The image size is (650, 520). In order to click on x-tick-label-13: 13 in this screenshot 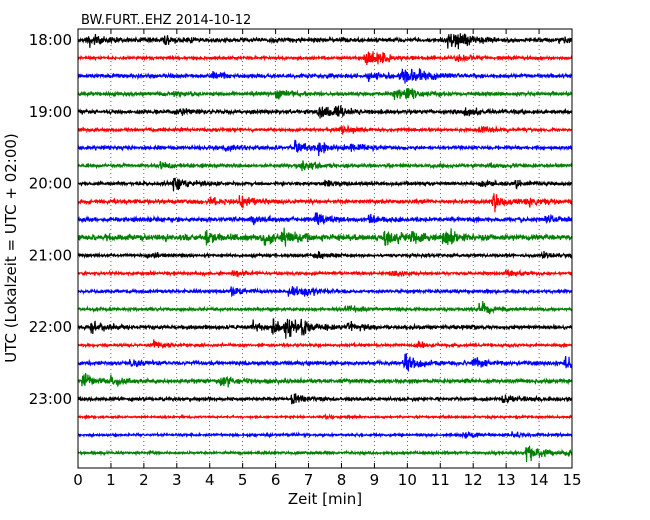, I will do `click(506, 480)`.